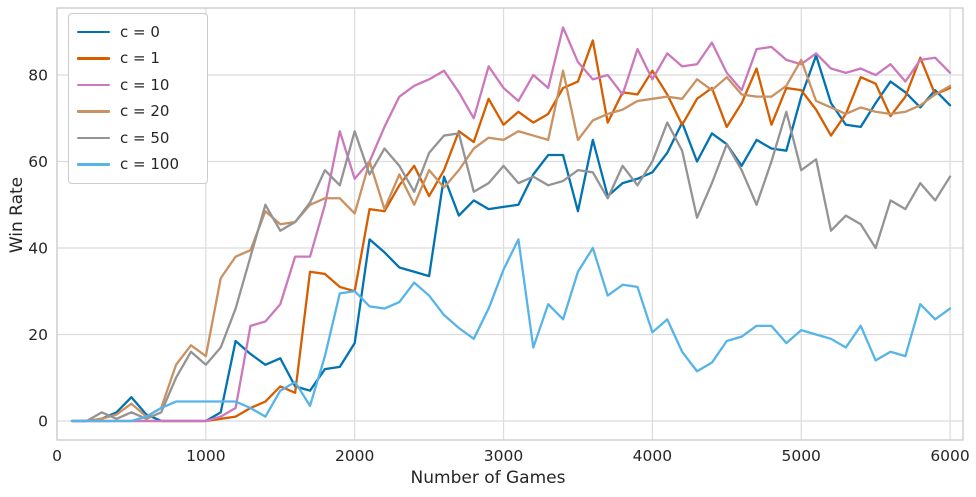 This screenshot has height=497, width=976. What do you see at coordinates (145, 84) in the screenshot?
I see `legend-label: c = 10` at bounding box center [145, 84].